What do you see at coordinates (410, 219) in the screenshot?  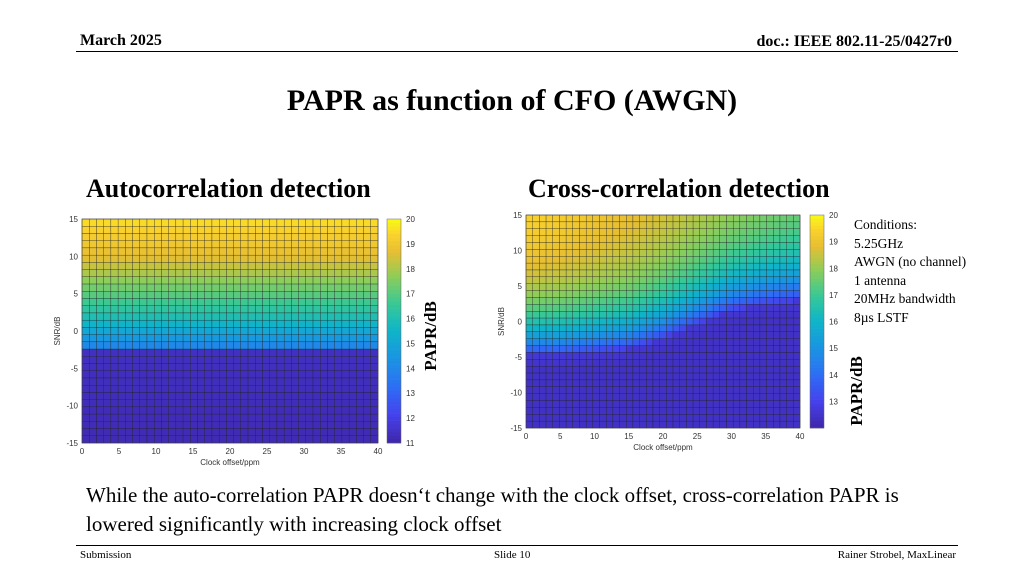 I see `colorbar-tick-label: 20` at bounding box center [410, 219].